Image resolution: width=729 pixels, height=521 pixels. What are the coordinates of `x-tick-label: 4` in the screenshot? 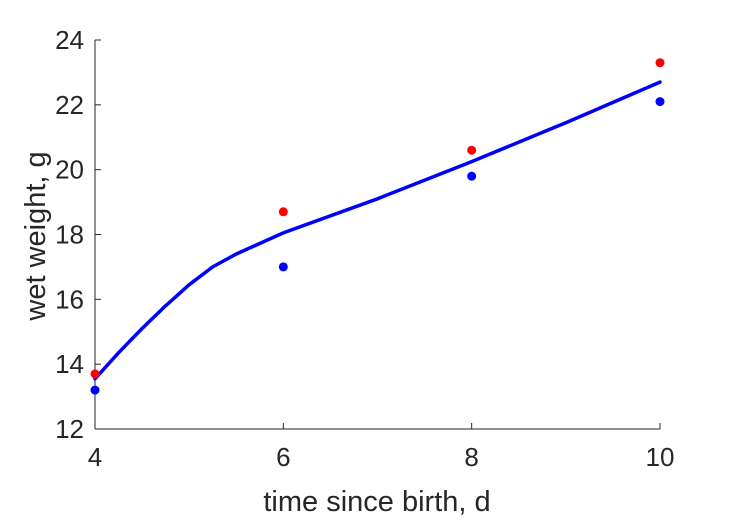 It's located at (95, 457).